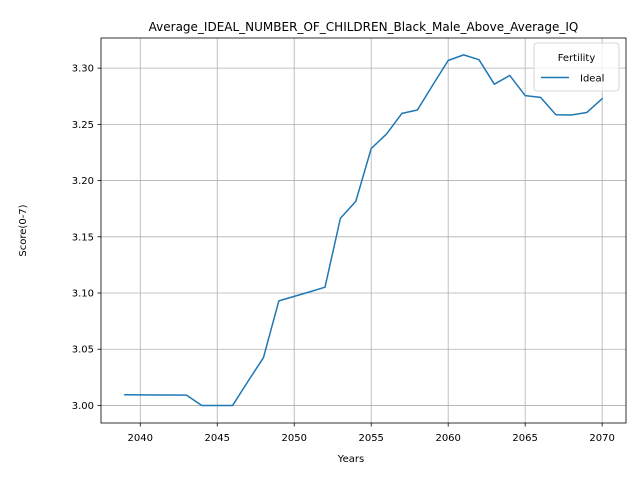  I want to click on y-tick-label: 3.15, so click(83, 237).